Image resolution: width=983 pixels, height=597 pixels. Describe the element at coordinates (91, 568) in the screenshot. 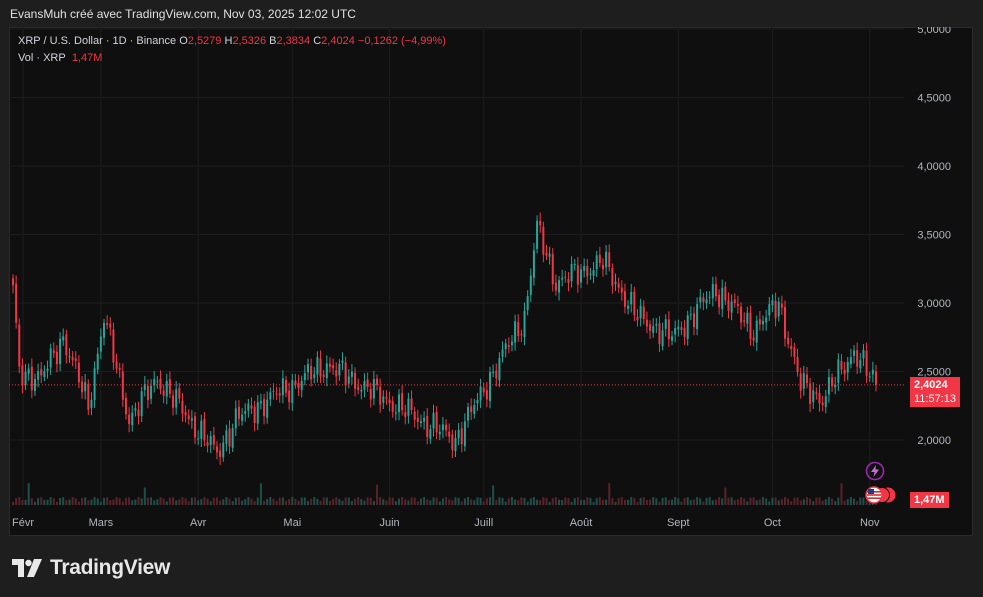

I see `tradingview-logo: TradingView` at that location.